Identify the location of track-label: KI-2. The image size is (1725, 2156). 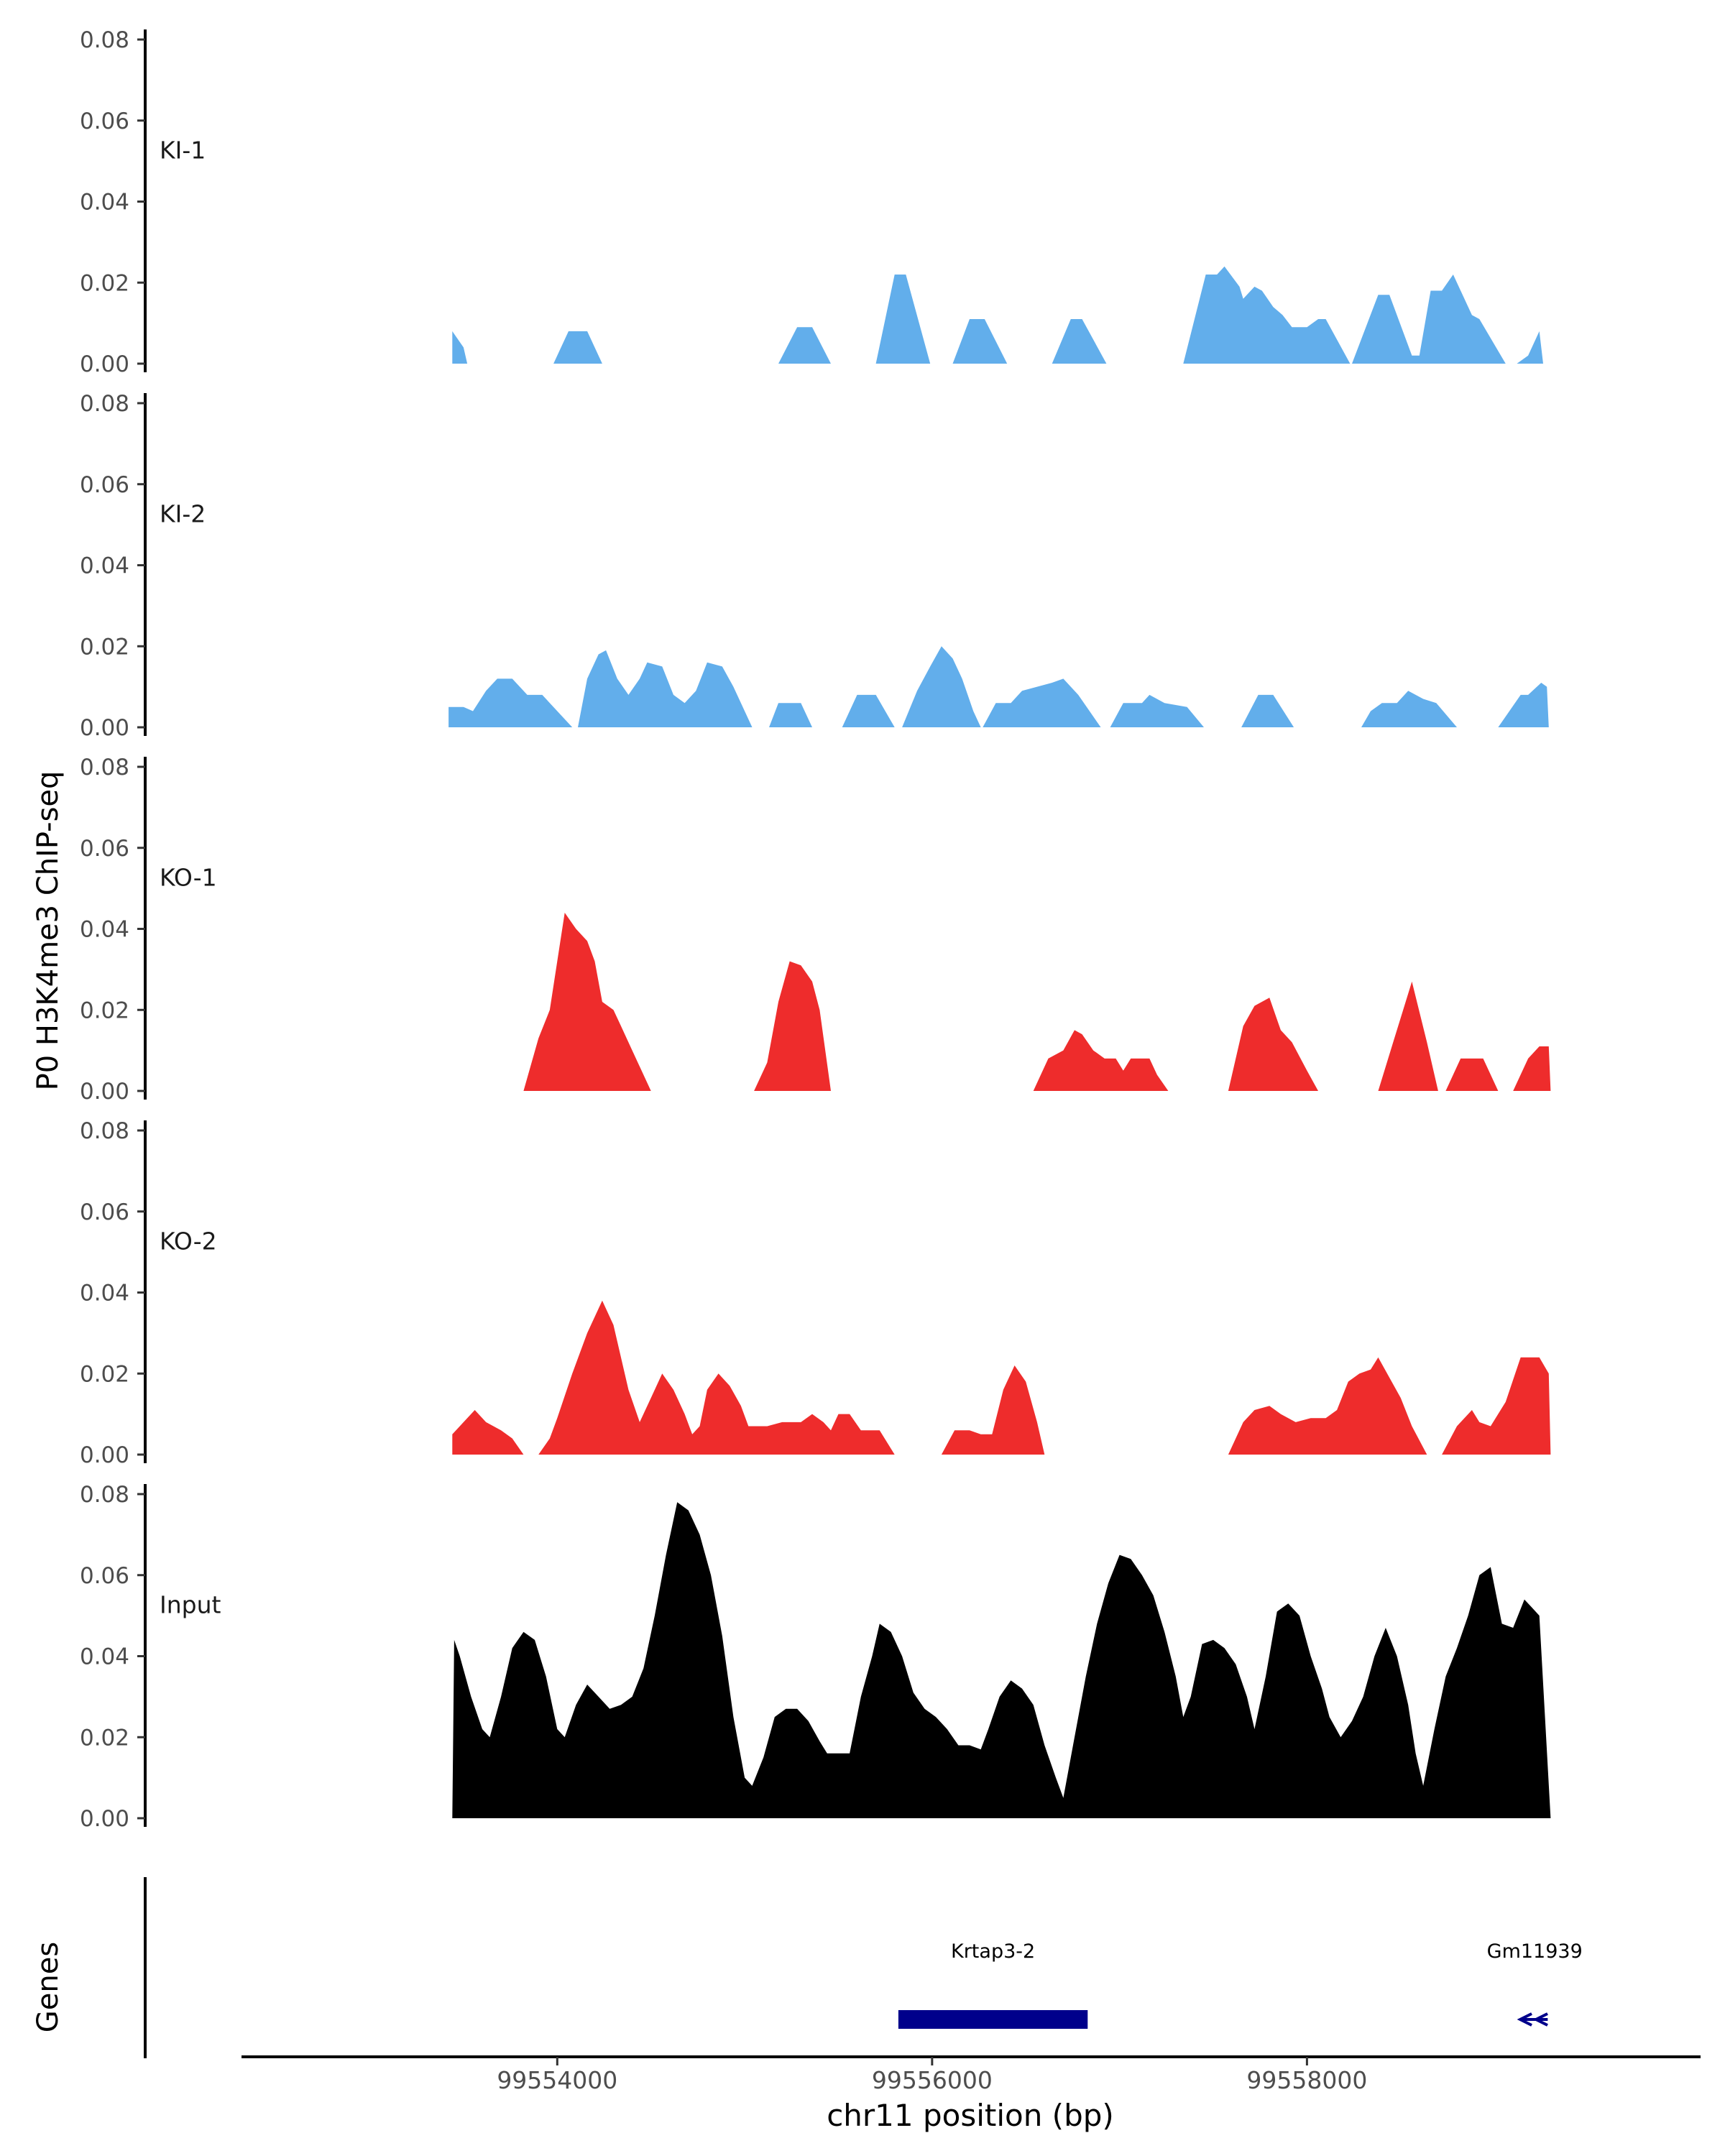
(183, 514).